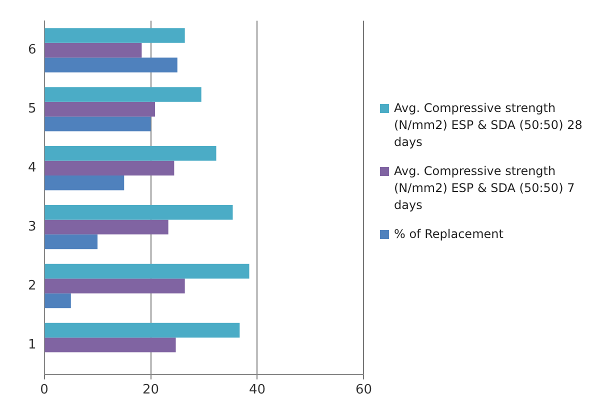 The image size is (599, 401). Describe the element at coordinates (363, 390) in the screenshot. I see `x-tick-label: 60` at that location.